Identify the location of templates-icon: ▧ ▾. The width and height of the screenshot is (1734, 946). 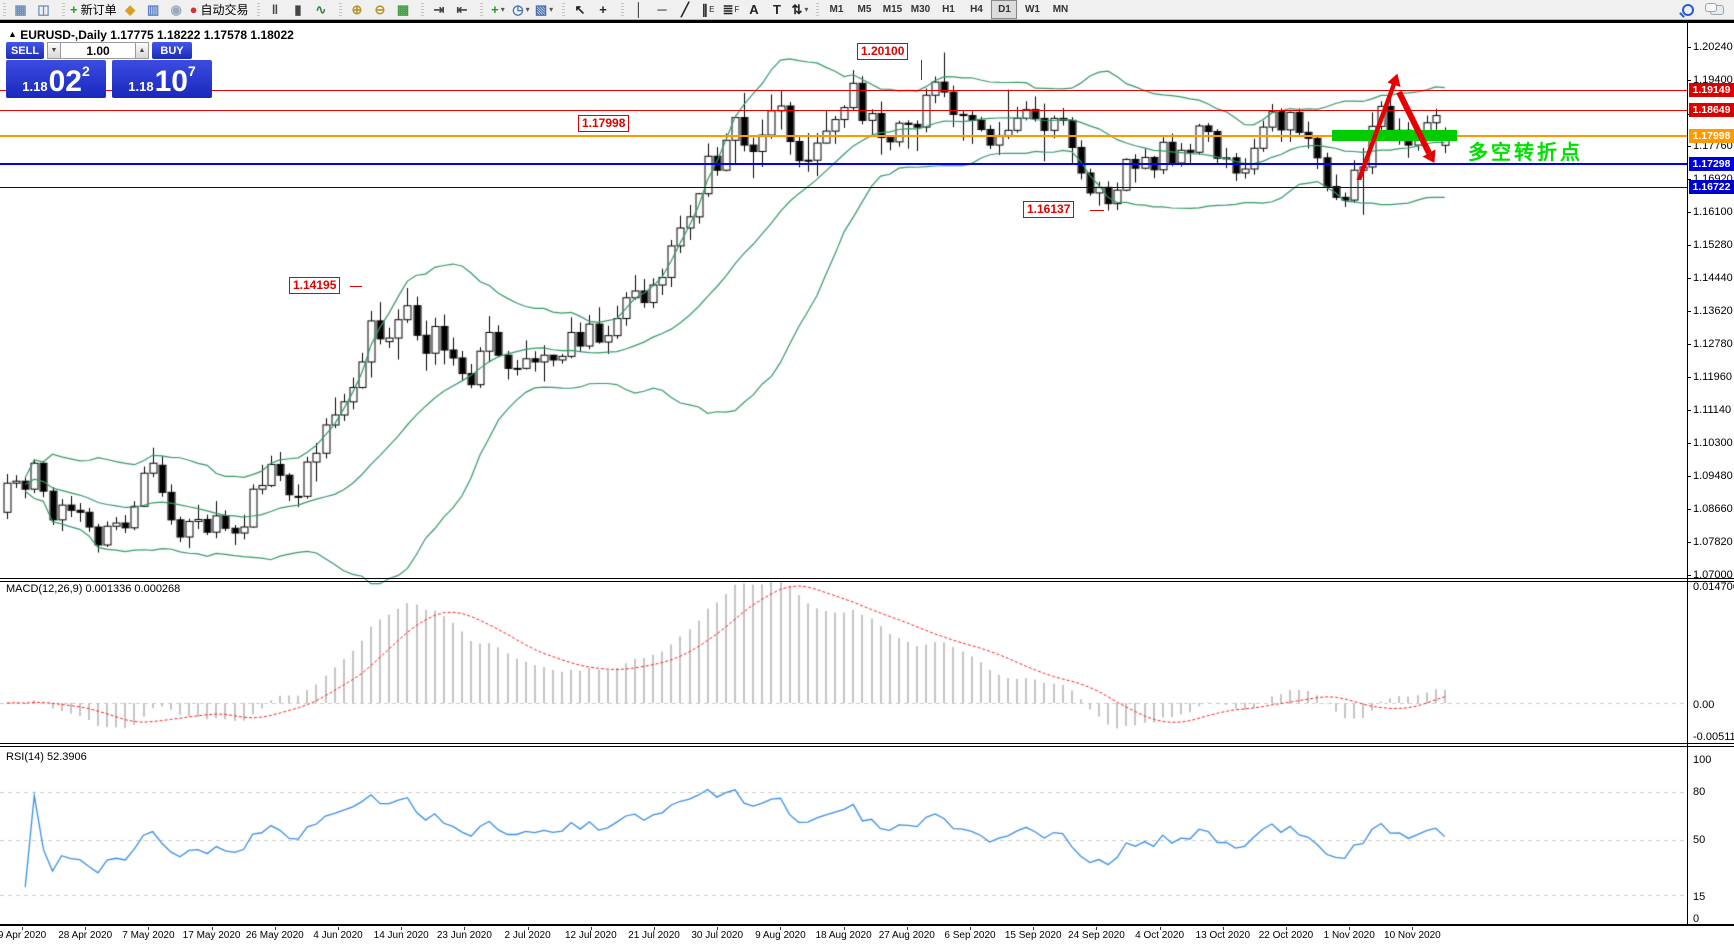
(544, 9).